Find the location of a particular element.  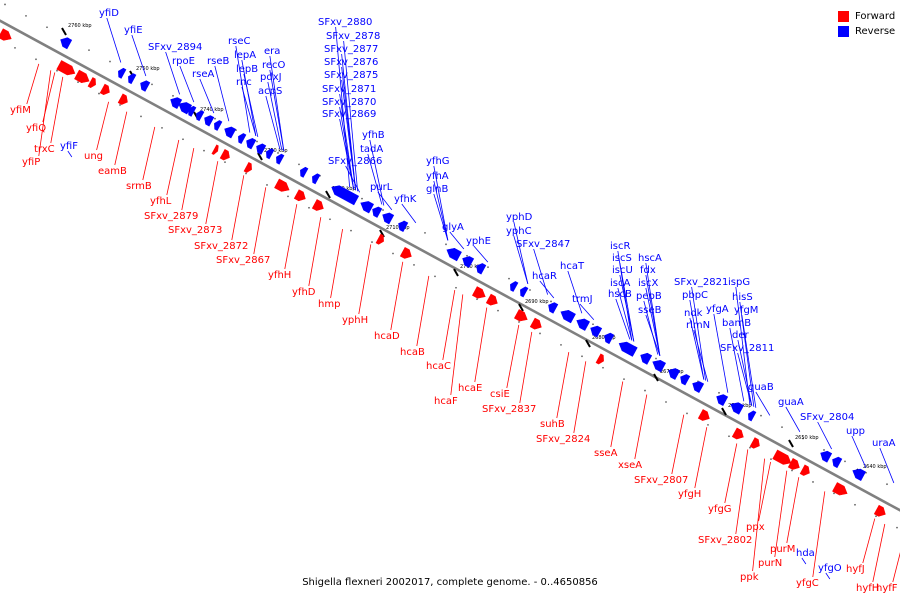

legend-forward-label: Forward is located at coordinates (875, 16).